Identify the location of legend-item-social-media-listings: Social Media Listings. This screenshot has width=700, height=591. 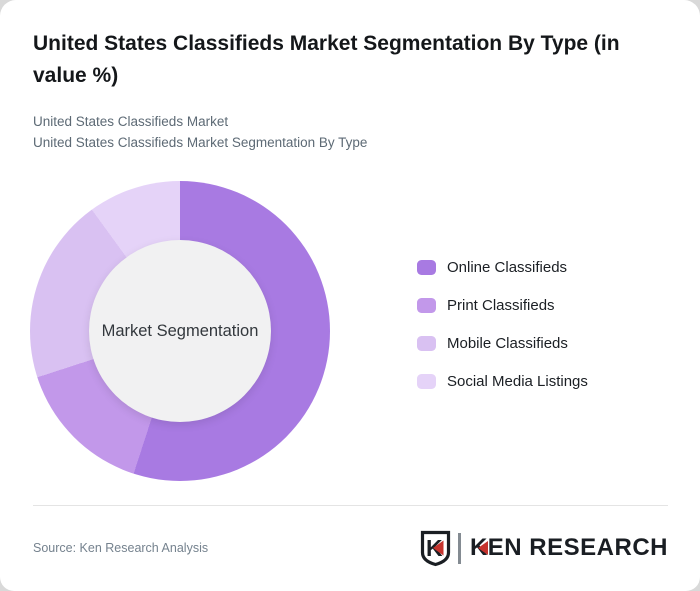
(502, 381).